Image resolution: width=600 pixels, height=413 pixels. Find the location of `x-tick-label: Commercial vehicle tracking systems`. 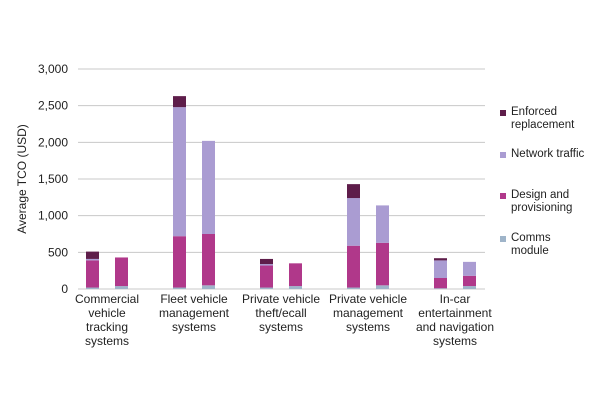

x-tick-label: Commercial vehicle tracking systems is located at coordinates (106, 320).